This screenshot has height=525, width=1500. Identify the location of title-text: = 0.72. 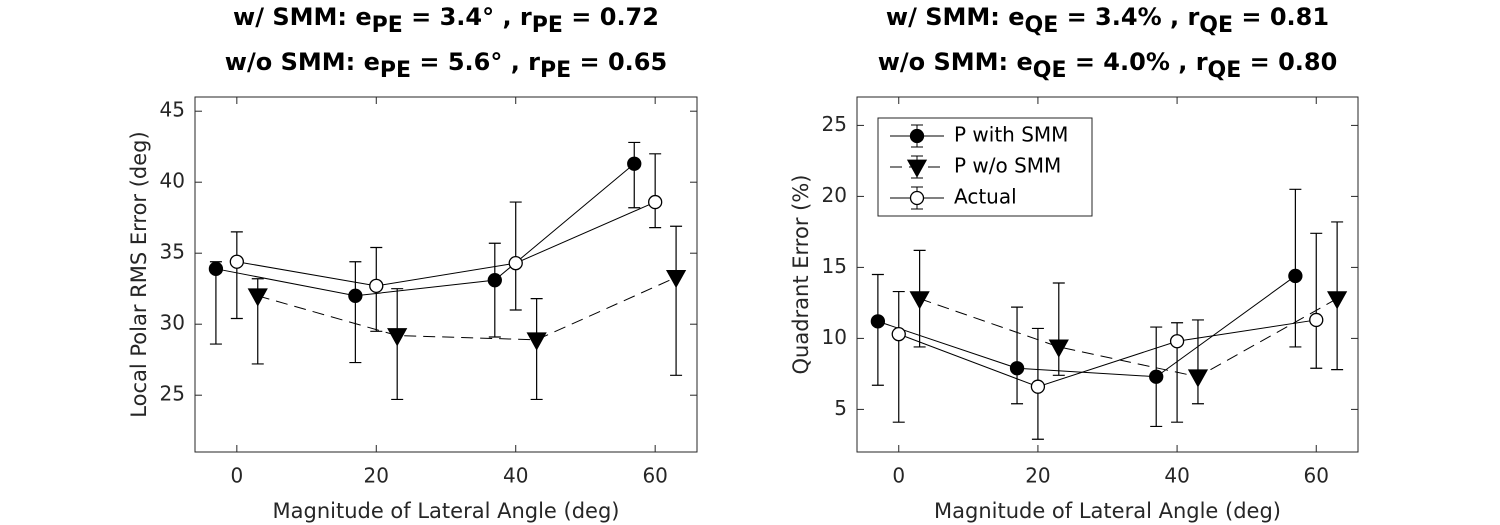
(611, 17).